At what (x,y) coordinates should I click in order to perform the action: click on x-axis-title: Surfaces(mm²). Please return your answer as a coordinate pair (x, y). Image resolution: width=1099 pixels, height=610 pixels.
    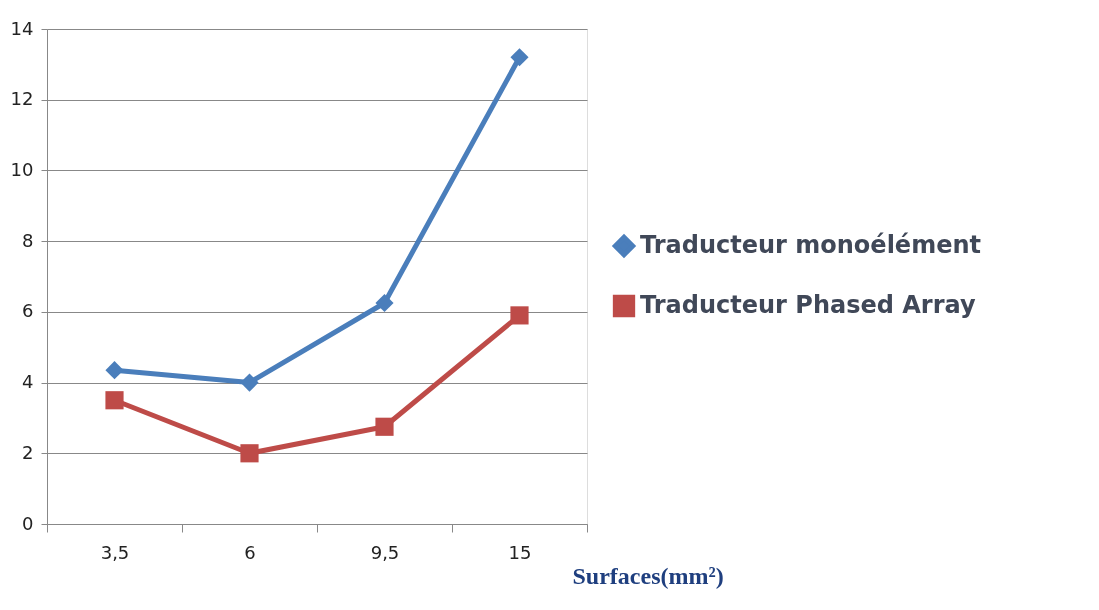
    Looking at the image, I should click on (648, 575).